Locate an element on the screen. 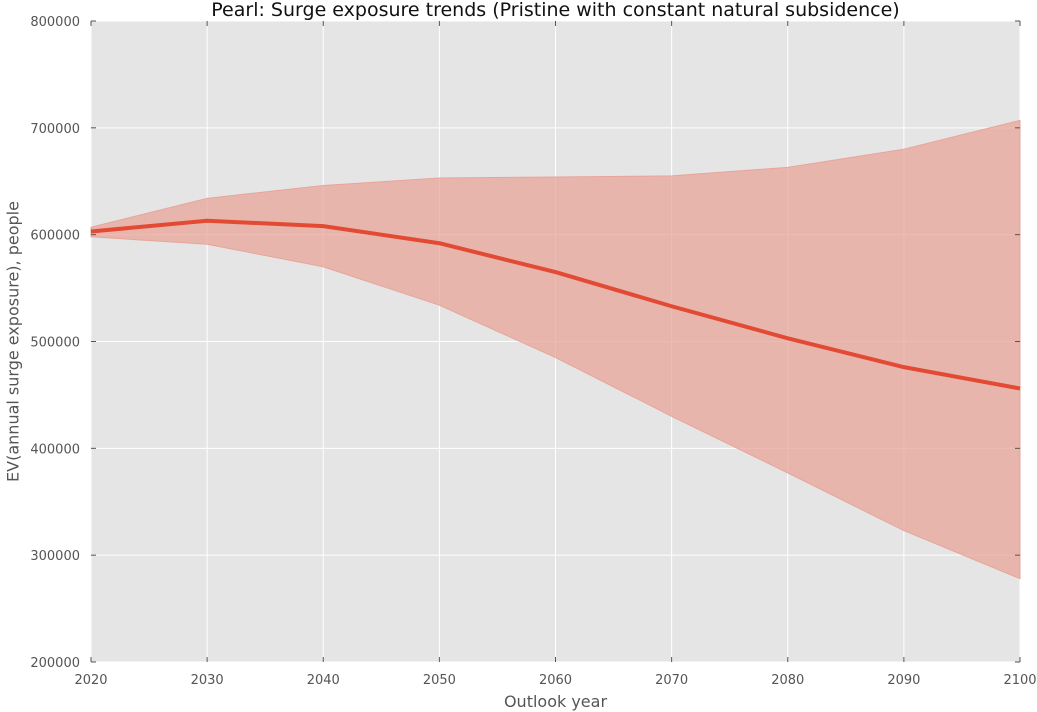 Image resolution: width=1037 pixels, height=712 pixels. y-axis-label: EV(annual surge exposure), people is located at coordinates (13, 341).